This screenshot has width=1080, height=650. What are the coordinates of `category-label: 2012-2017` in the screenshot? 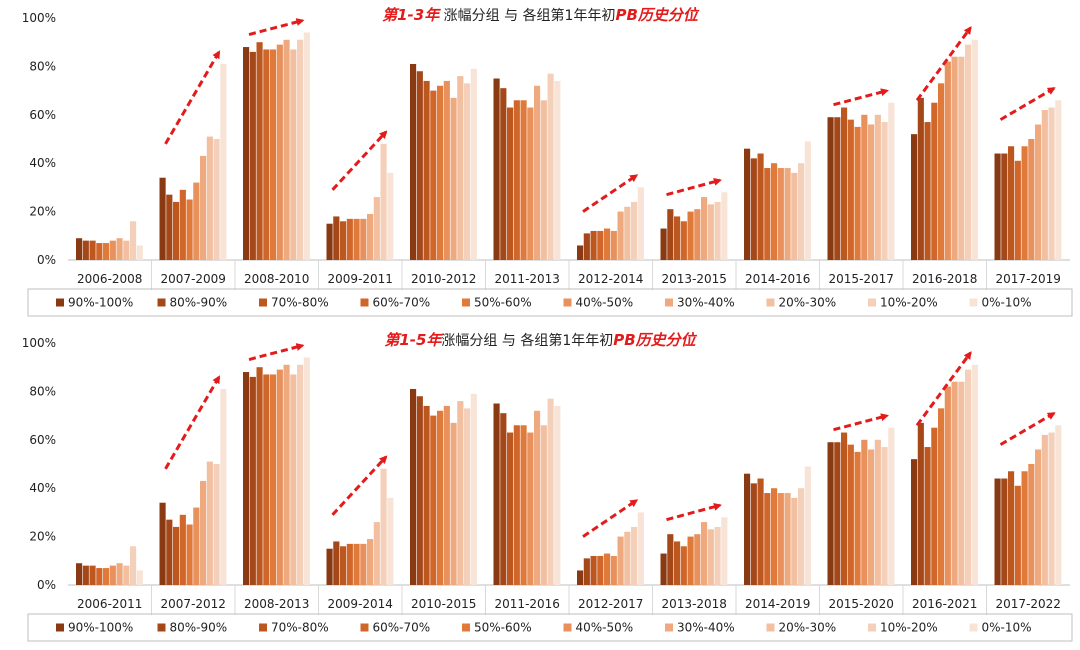 It's located at (610, 604).